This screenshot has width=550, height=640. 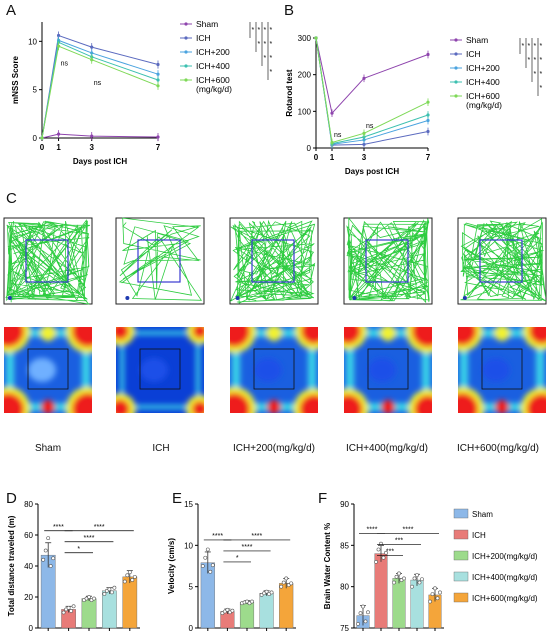 I want to click on panel-letter-f: F, so click(x=323, y=498).